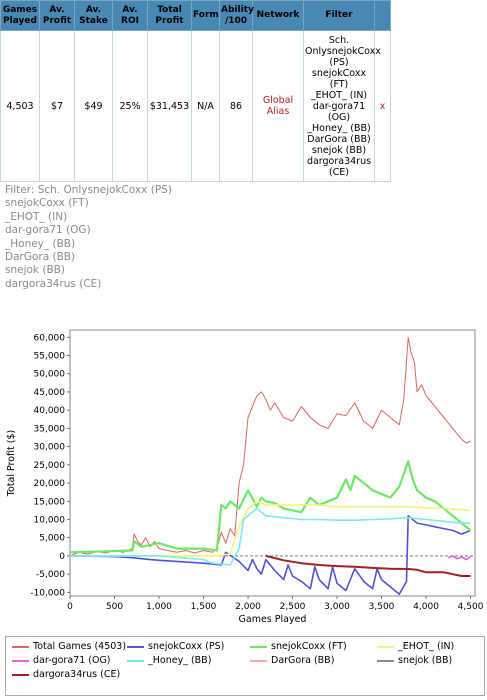  I want to click on remove-filter-button: x, so click(382, 106).